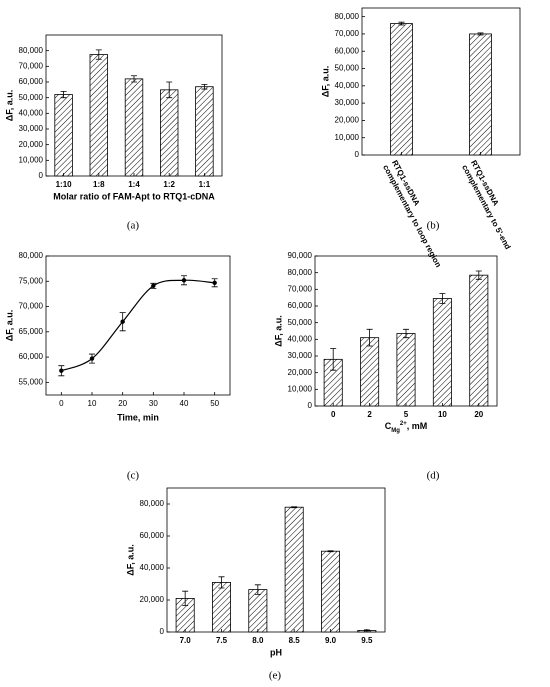  What do you see at coordinates (169, 184) in the screenshot?
I see `x-tick-label: 1:2` at bounding box center [169, 184].